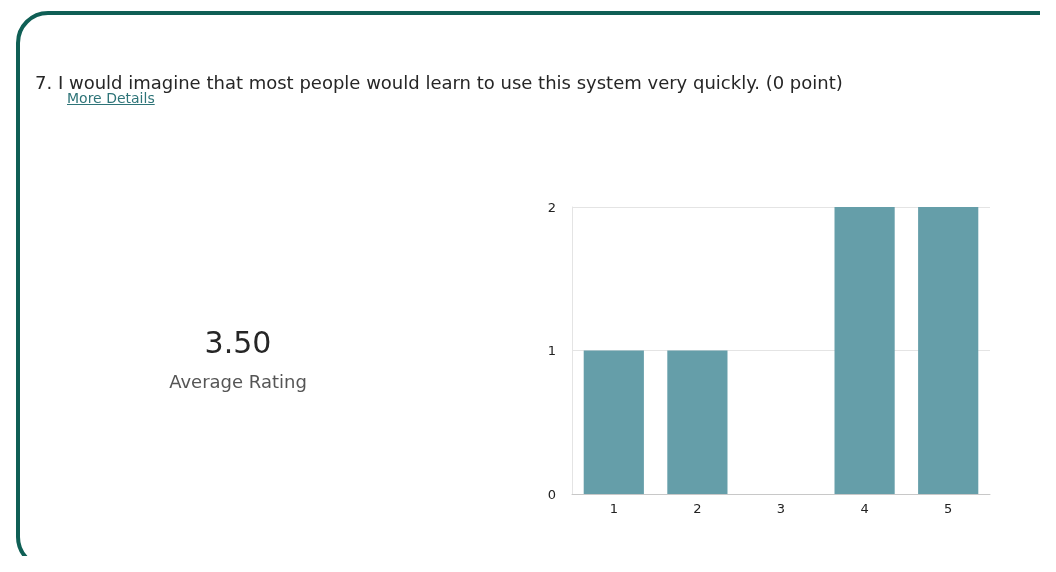 The width and height of the screenshot is (1056, 572). I want to click on text: More Details, so click(111, 98).